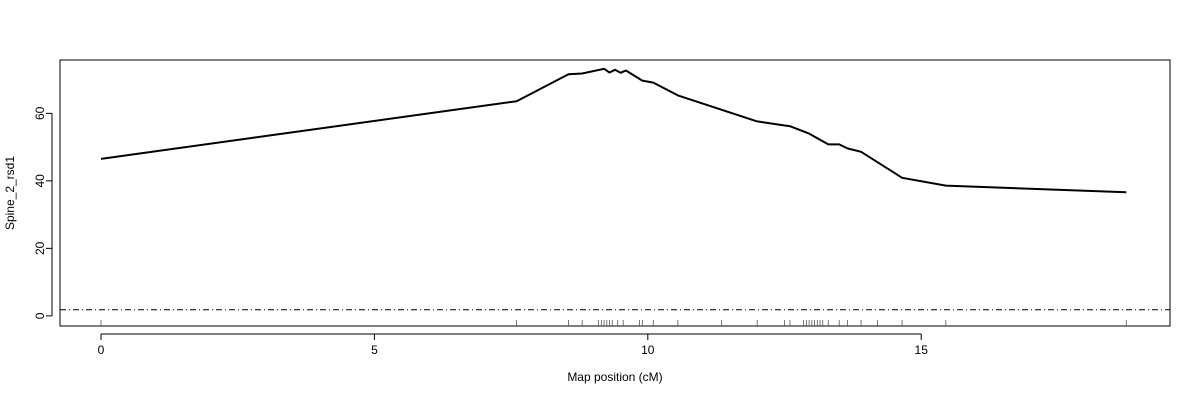  What do you see at coordinates (101, 350) in the screenshot?
I see `x-tick-label: 0` at bounding box center [101, 350].